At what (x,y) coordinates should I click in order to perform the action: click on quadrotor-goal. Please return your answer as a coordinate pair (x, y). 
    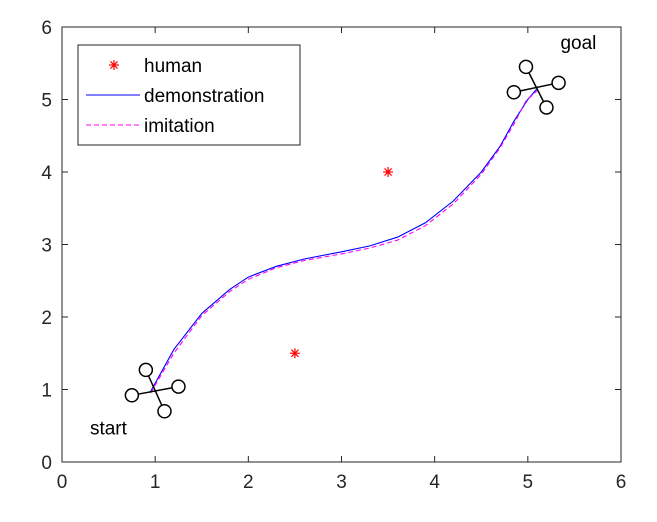
    Looking at the image, I should click on (536, 87).